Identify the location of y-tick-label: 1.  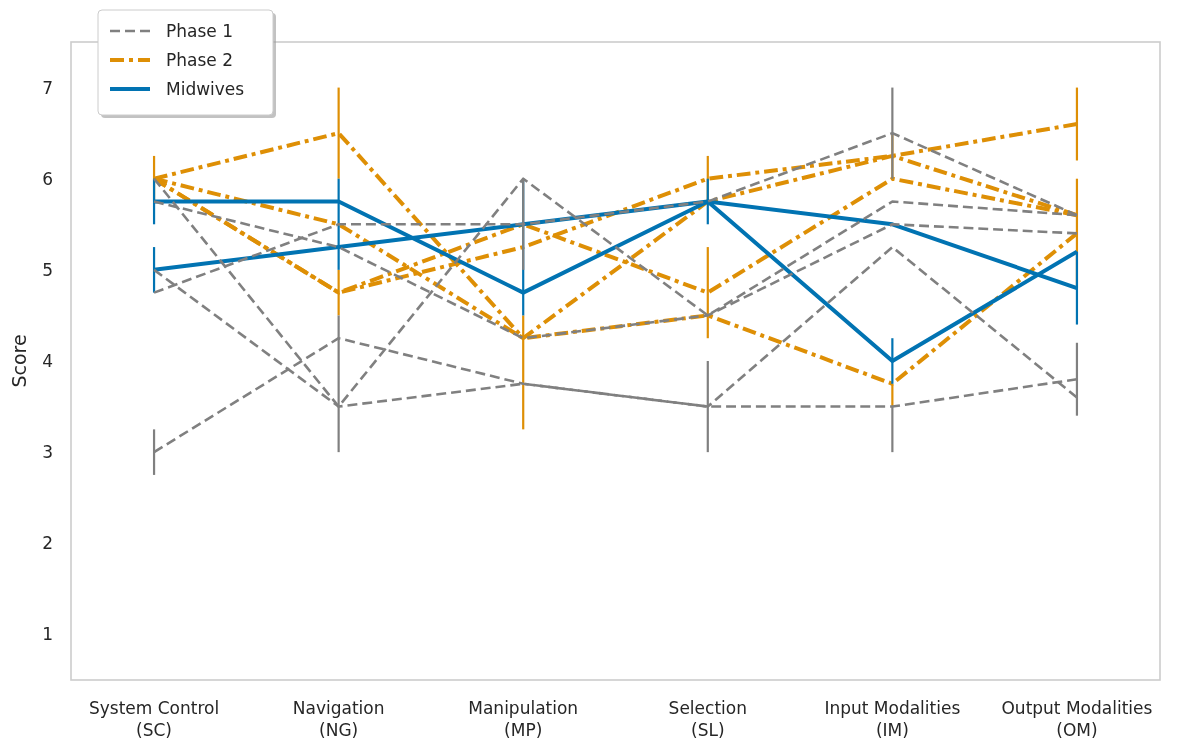
(47, 634).